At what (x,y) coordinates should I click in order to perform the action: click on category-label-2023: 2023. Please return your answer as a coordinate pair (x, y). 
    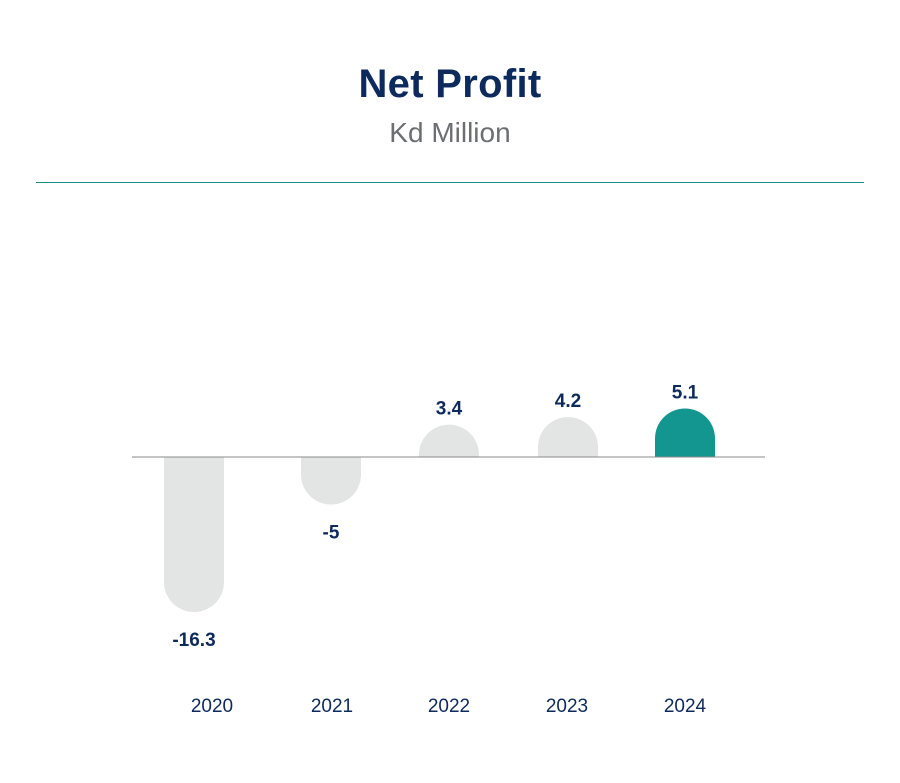
    Looking at the image, I should click on (567, 706).